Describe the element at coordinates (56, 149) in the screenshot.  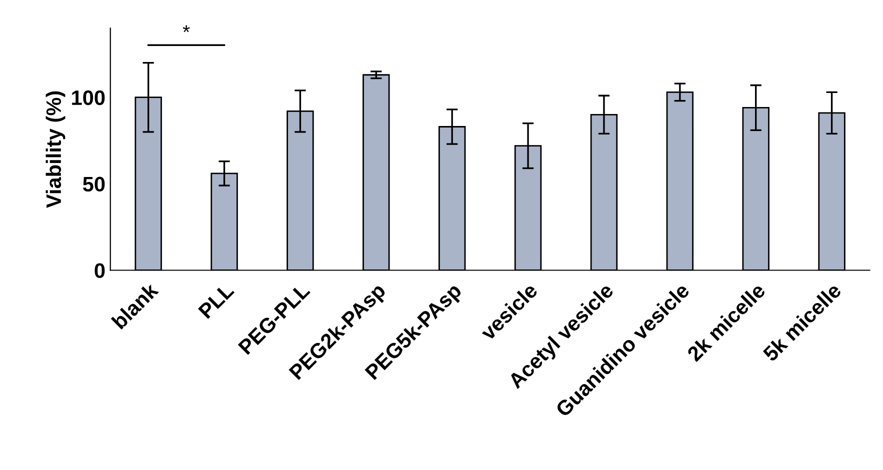
I see `y-axis-title: Viability (%)` at that location.